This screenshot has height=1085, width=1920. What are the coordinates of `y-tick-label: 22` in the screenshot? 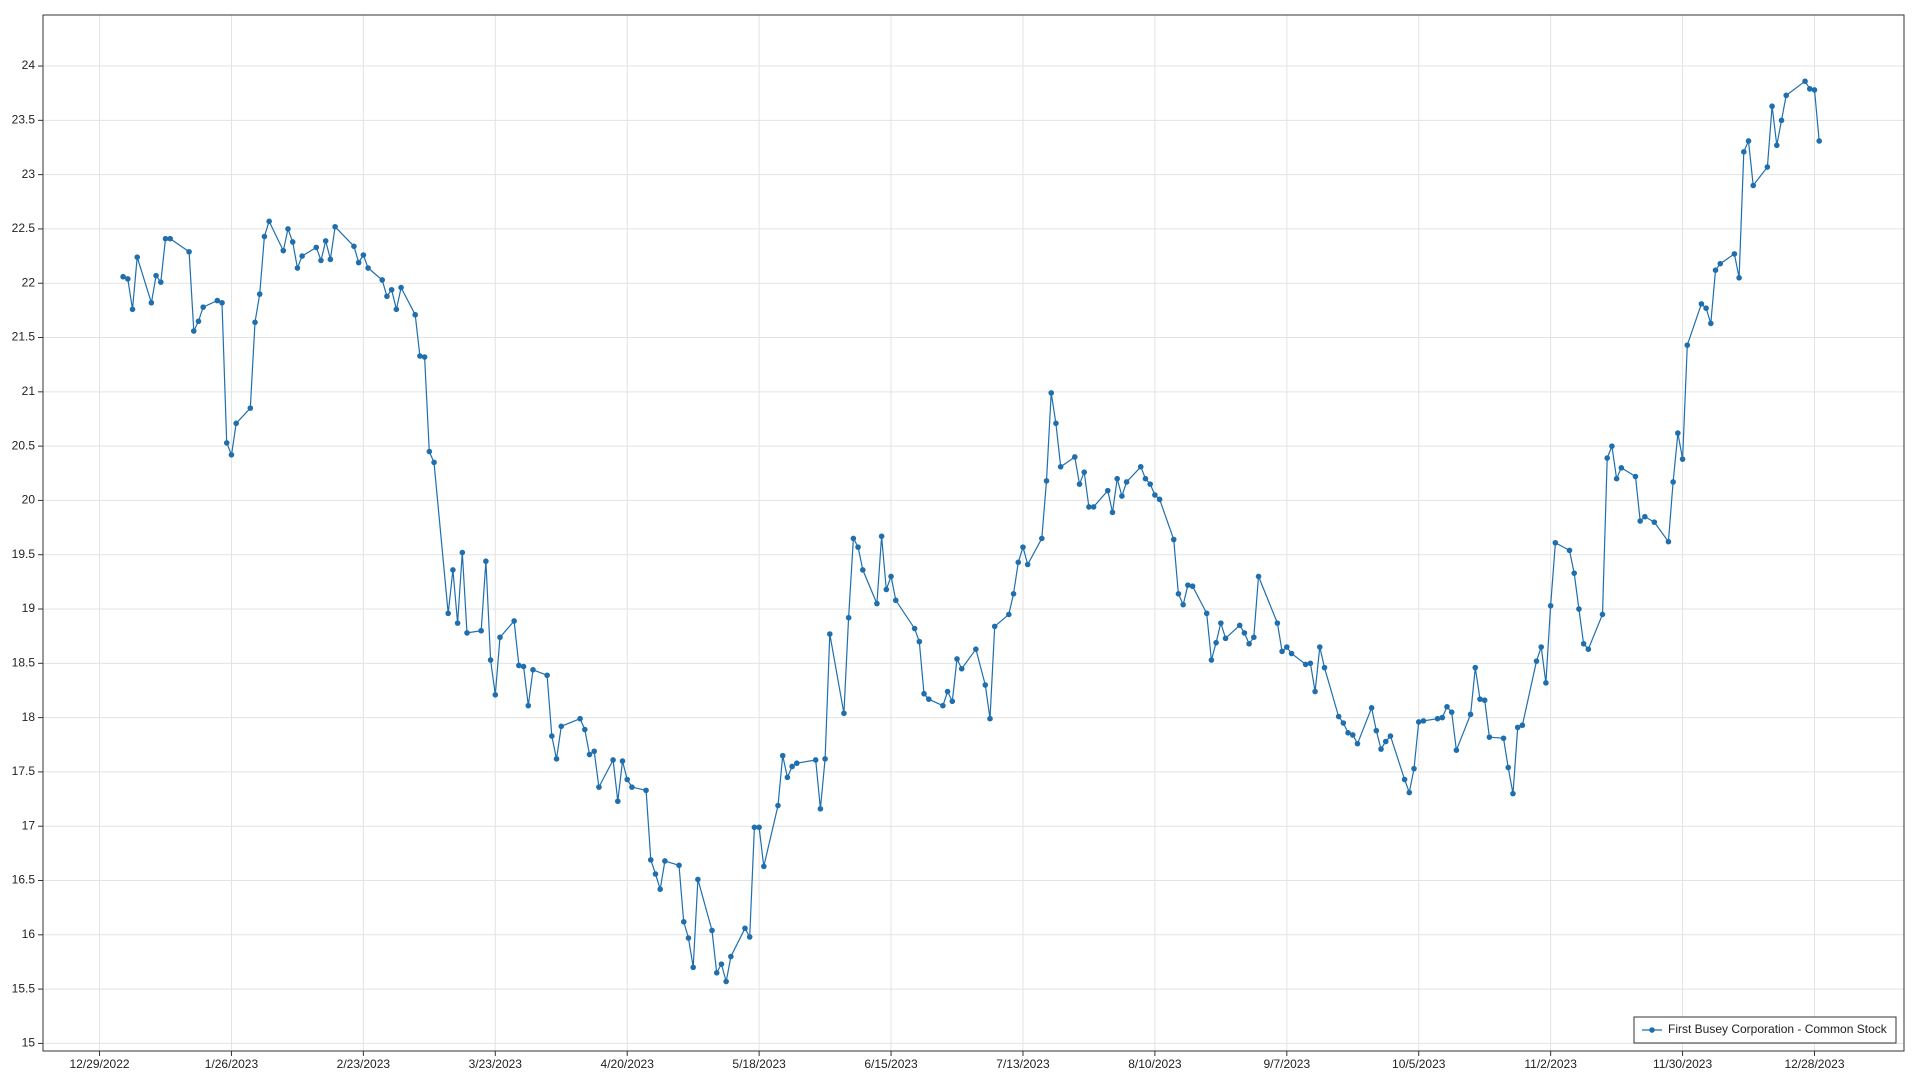 It's located at (29, 282).